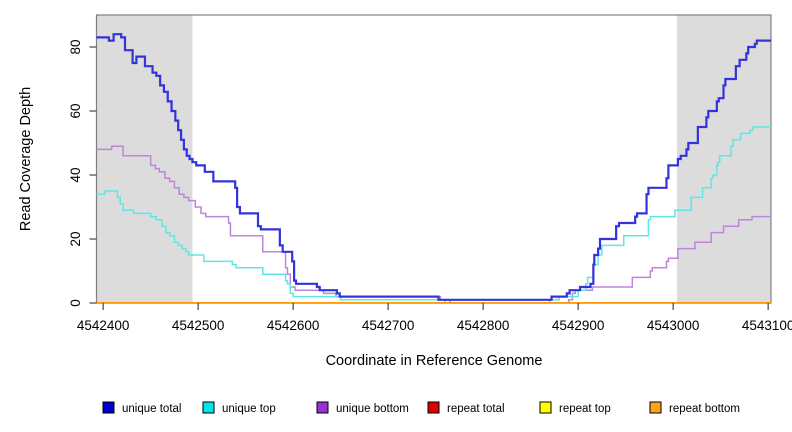  Describe the element at coordinates (208, 407) in the screenshot. I see `legend-swatch-unique-top` at that location.